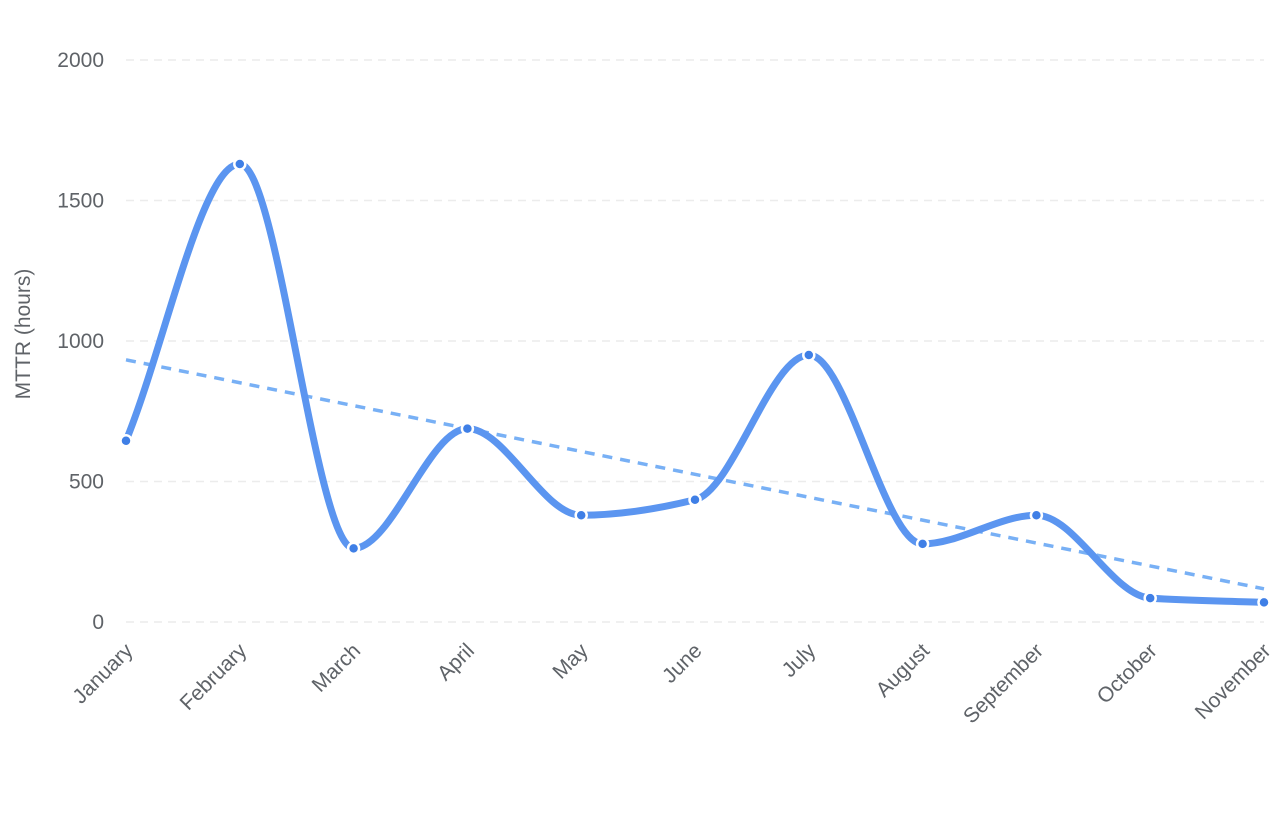  What do you see at coordinates (1233, 681) in the screenshot?
I see `x-tick-label: November` at bounding box center [1233, 681].